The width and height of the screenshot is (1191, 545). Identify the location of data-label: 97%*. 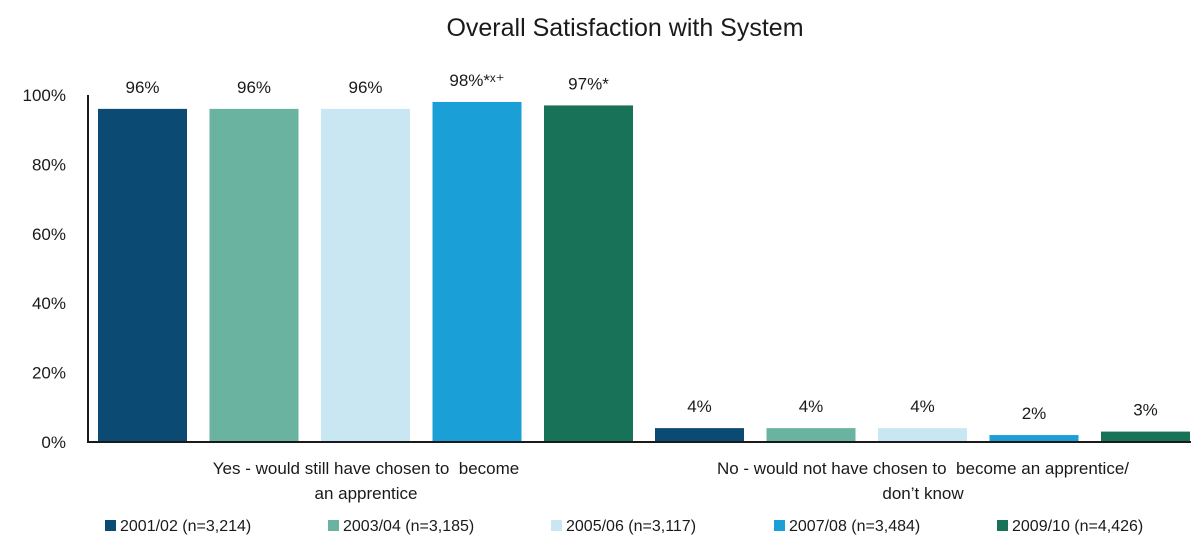
(588, 83).